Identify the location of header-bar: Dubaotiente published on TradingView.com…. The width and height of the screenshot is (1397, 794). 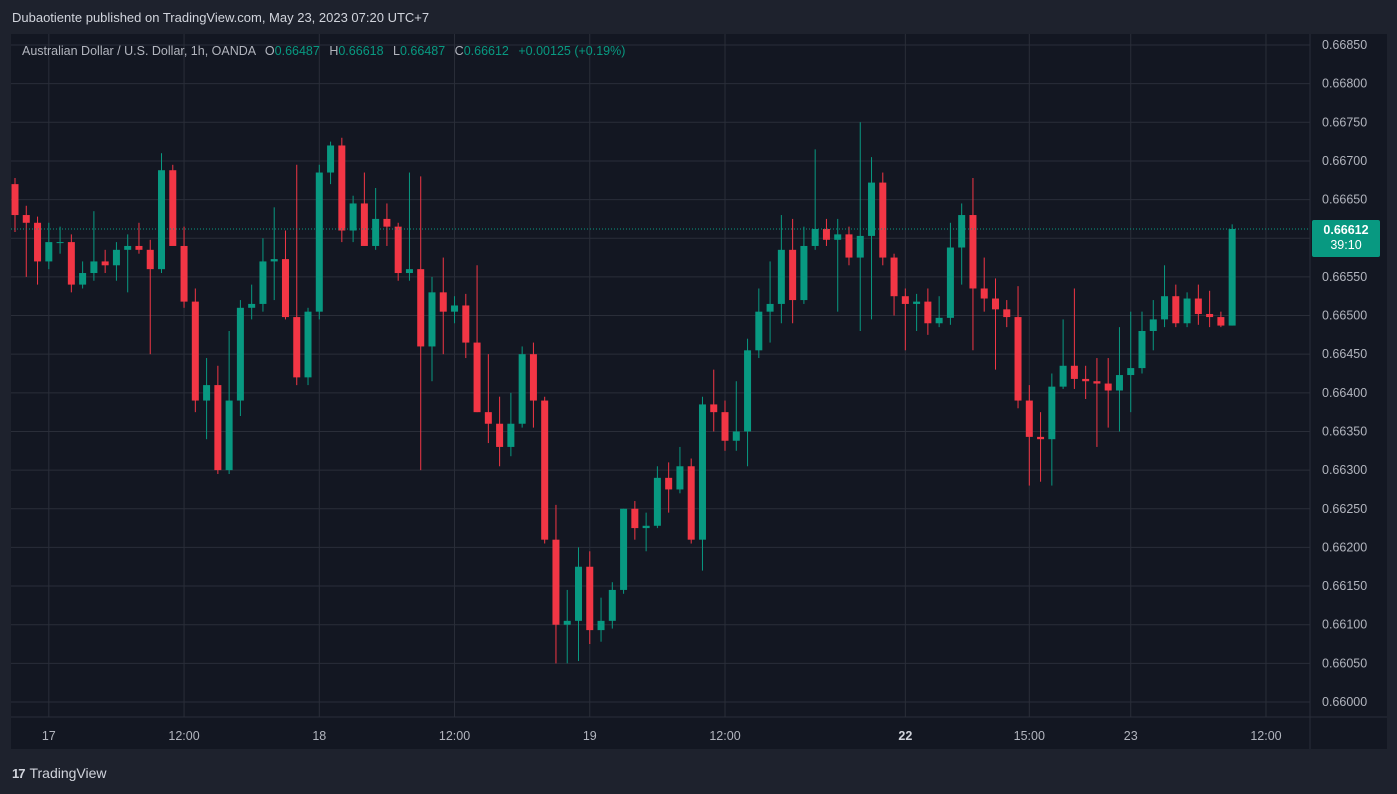
(698, 17).